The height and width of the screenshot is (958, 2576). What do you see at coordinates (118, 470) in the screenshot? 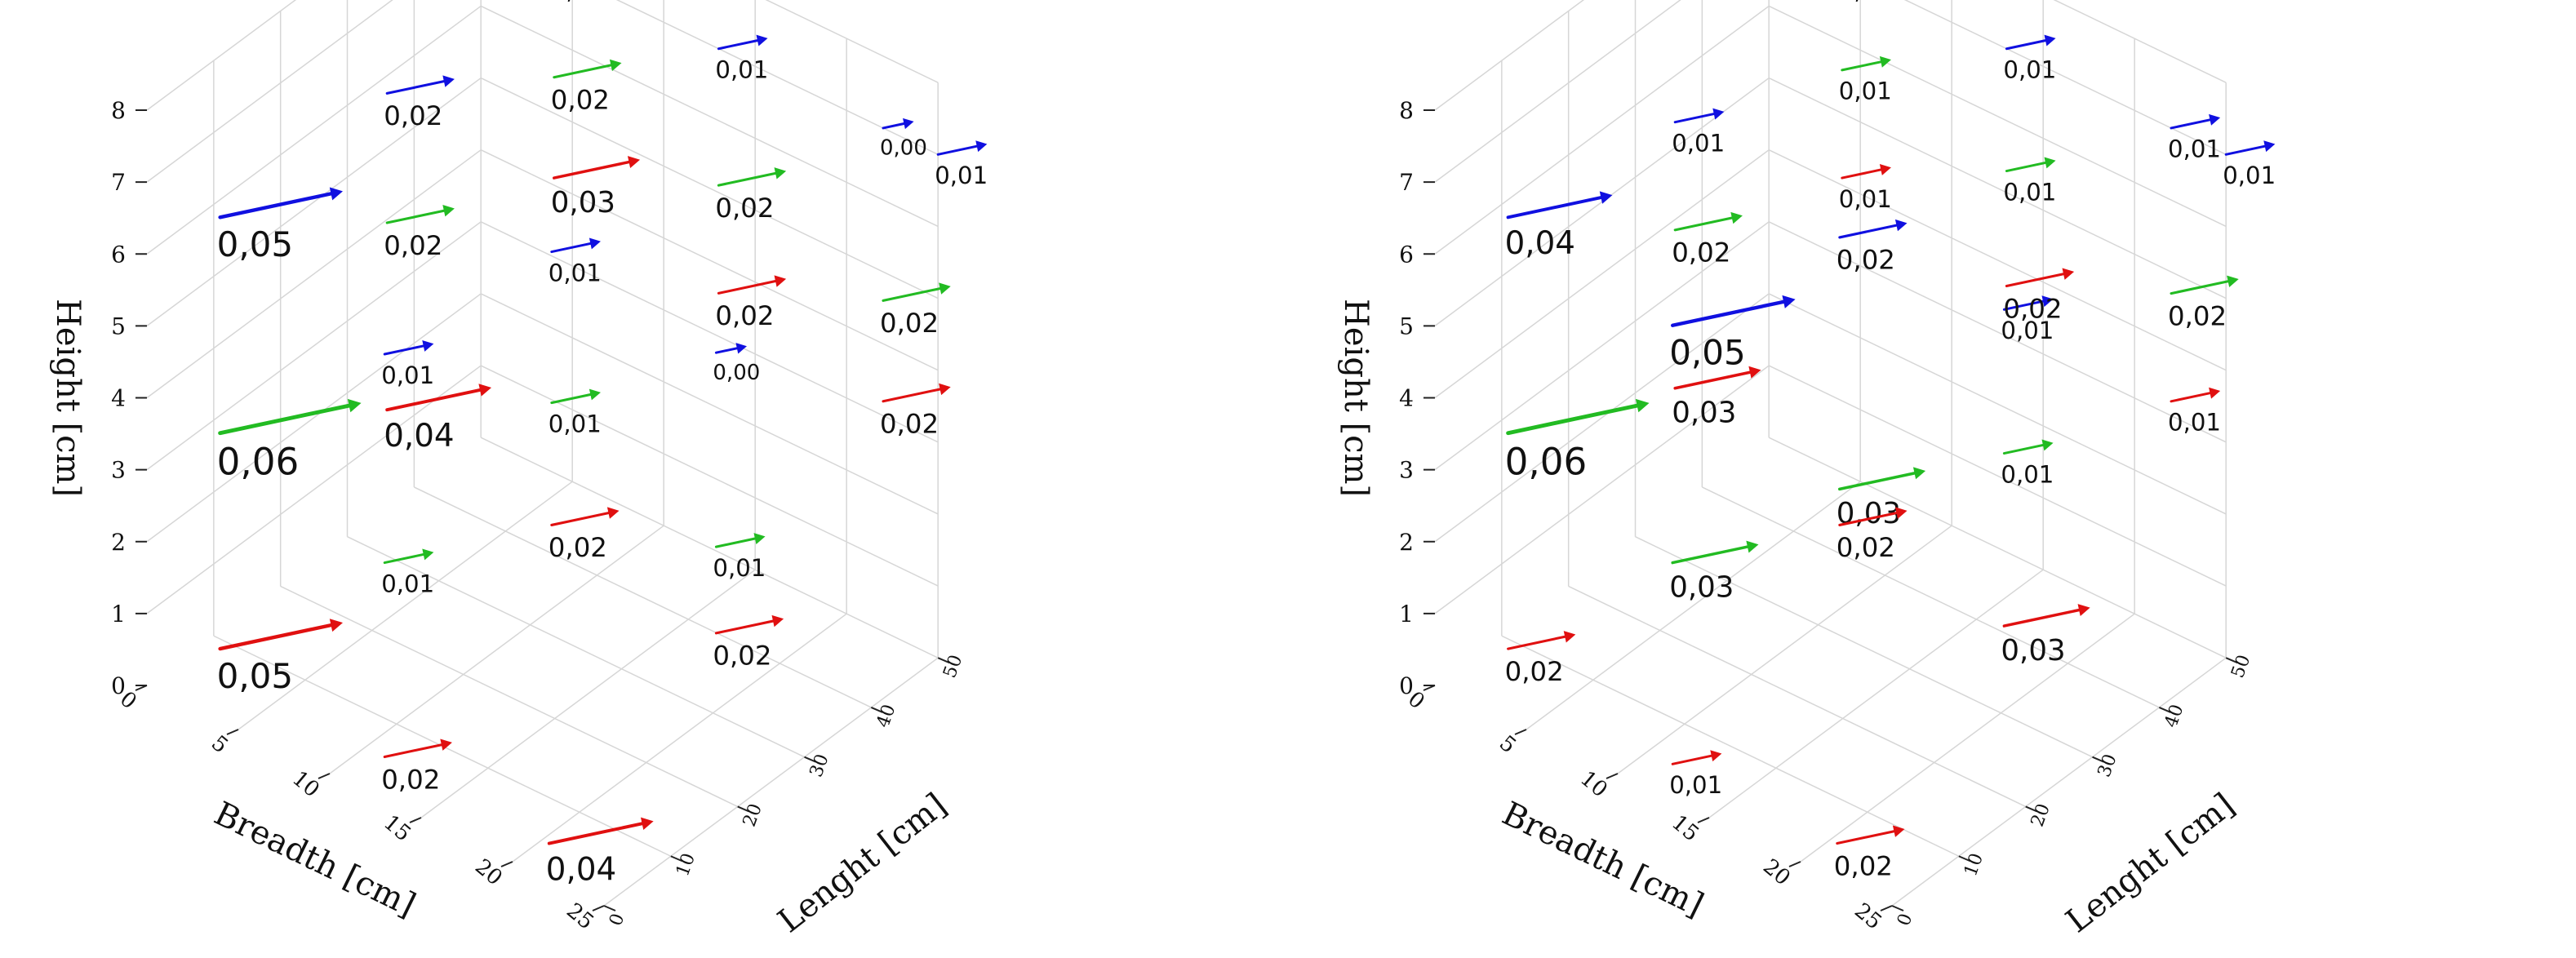
I see `z-tick-label: 3` at bounding box center [118, 470].